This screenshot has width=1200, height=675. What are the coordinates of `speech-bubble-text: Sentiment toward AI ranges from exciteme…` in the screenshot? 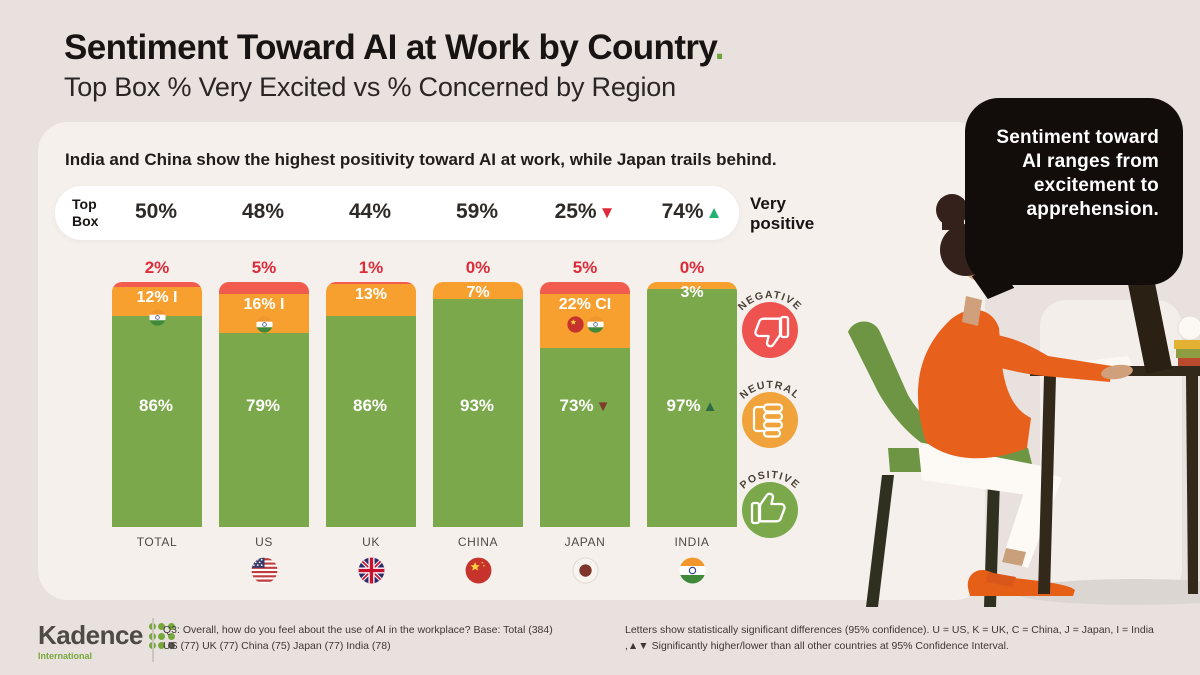 It's located at (1077, 173).